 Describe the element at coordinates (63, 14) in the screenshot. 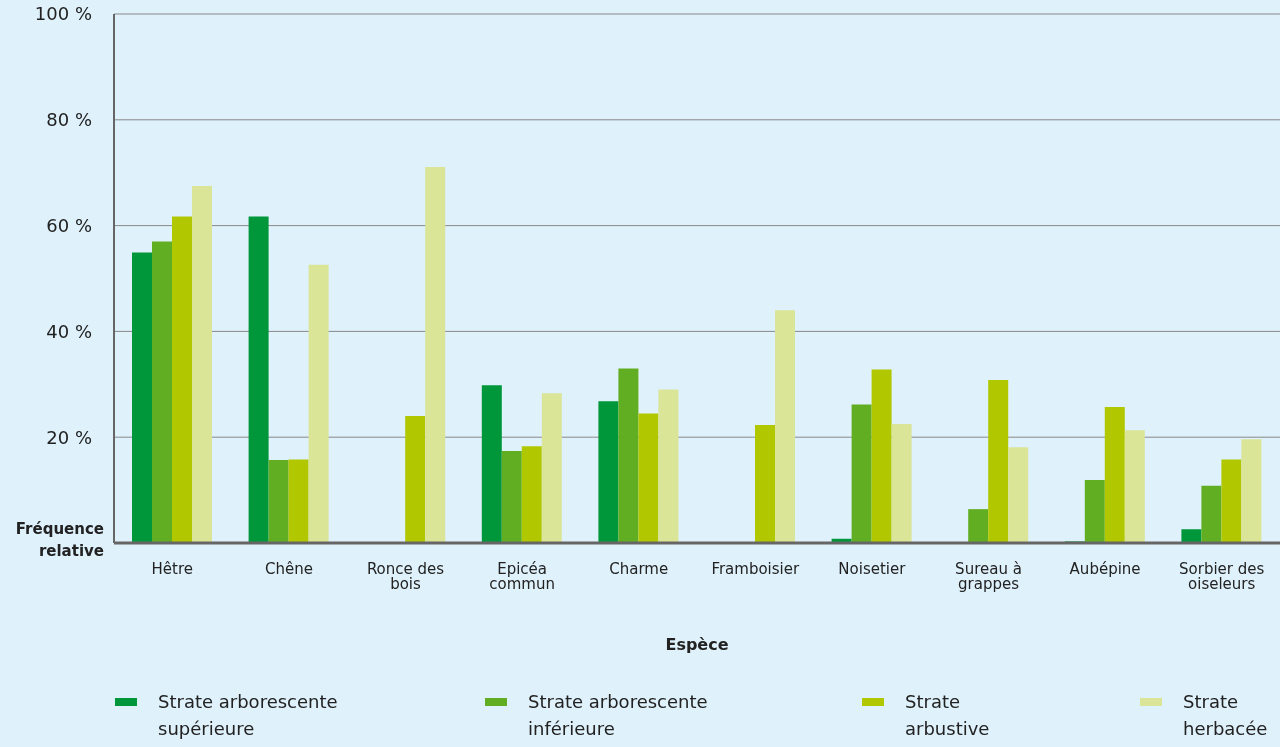

I see `y-tick-label: 100 %` at that location.